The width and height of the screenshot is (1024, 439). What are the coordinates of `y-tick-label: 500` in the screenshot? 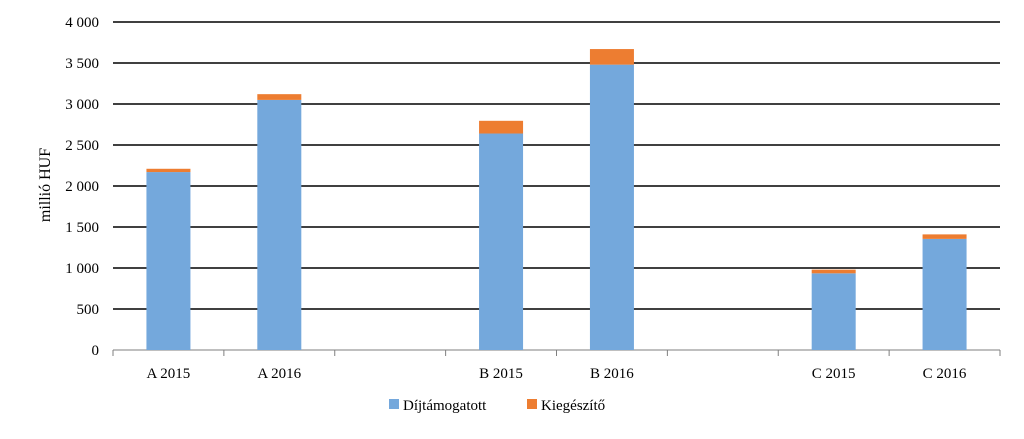 It's located at (88, 310).